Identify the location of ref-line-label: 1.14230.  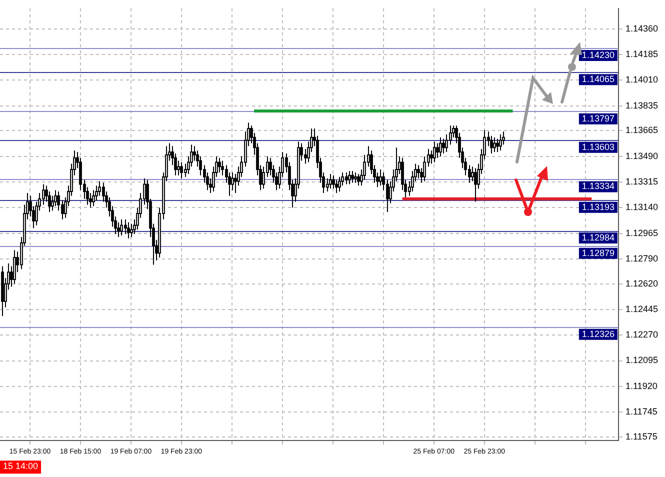
(598, 55).